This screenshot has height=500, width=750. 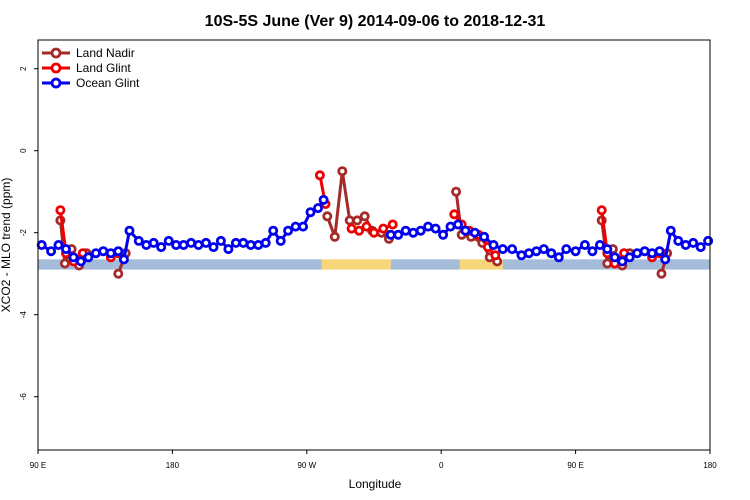 What do you see at coordinates (6, 245) in the screenshot?
I see `y-axis-label: XCO2 - MLO trend (ppm)` at bounding box center [6, 245].